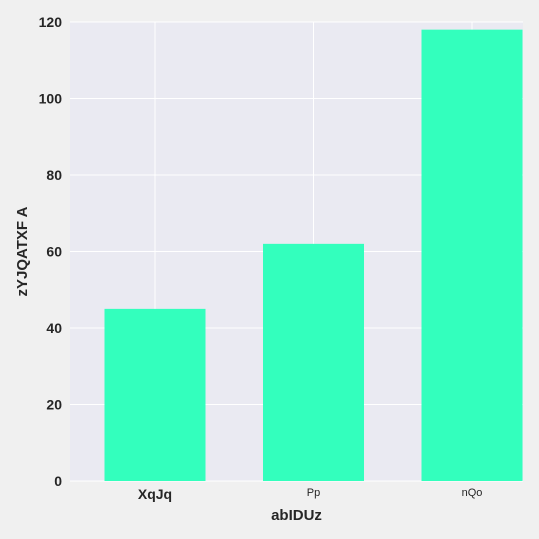 The image size is (539, 539). I want to click on x-axis-ticks: XqJq Pp nQo, so click(310, 494).